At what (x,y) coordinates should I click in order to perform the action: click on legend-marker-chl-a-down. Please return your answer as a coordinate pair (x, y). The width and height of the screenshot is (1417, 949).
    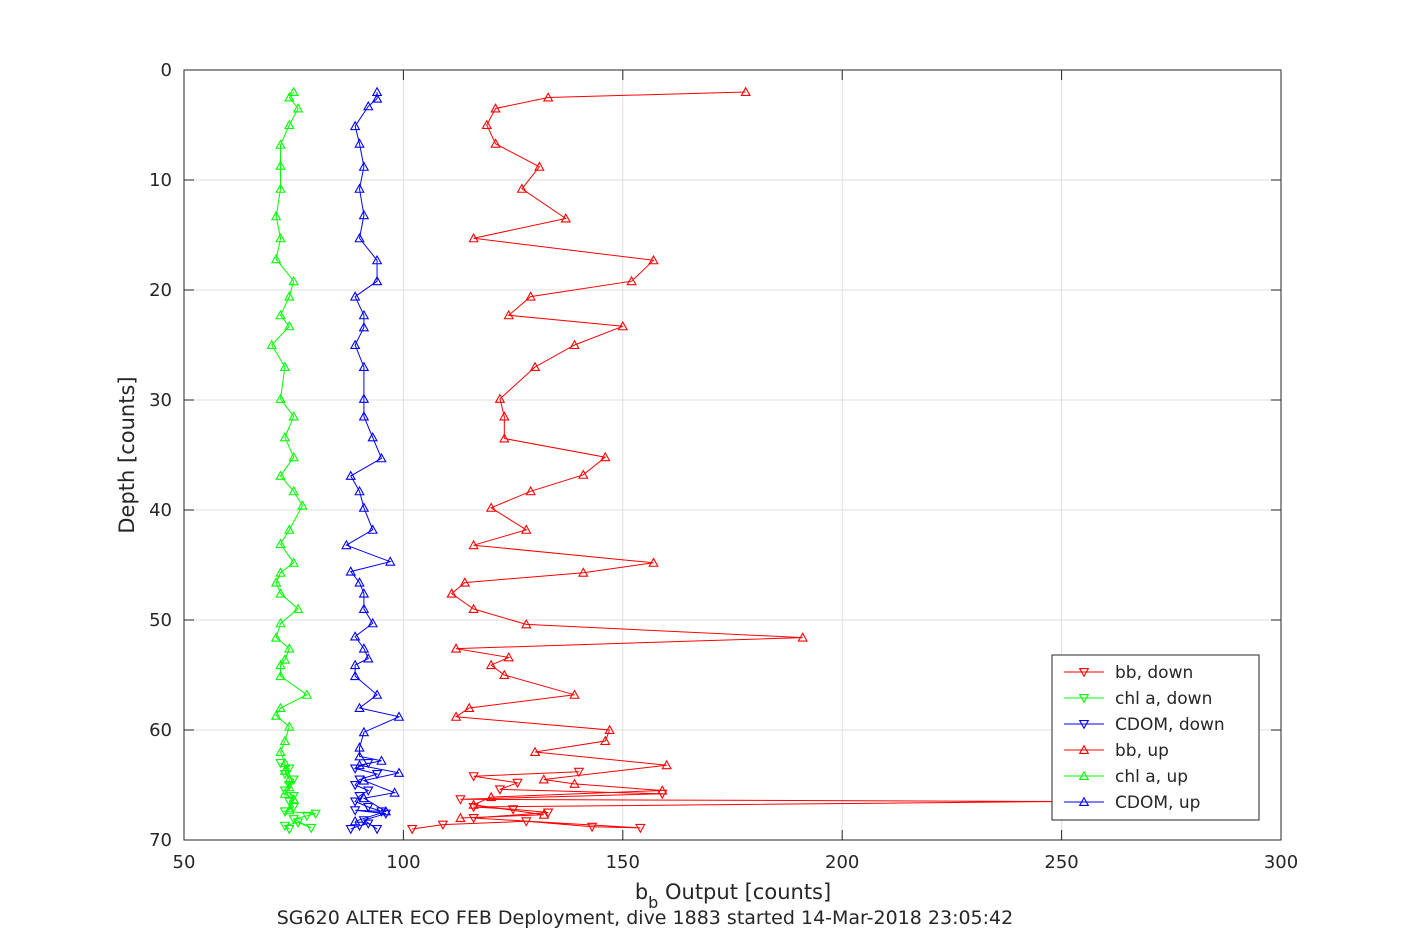
    Looking at the image, I should click on (1084, 699).